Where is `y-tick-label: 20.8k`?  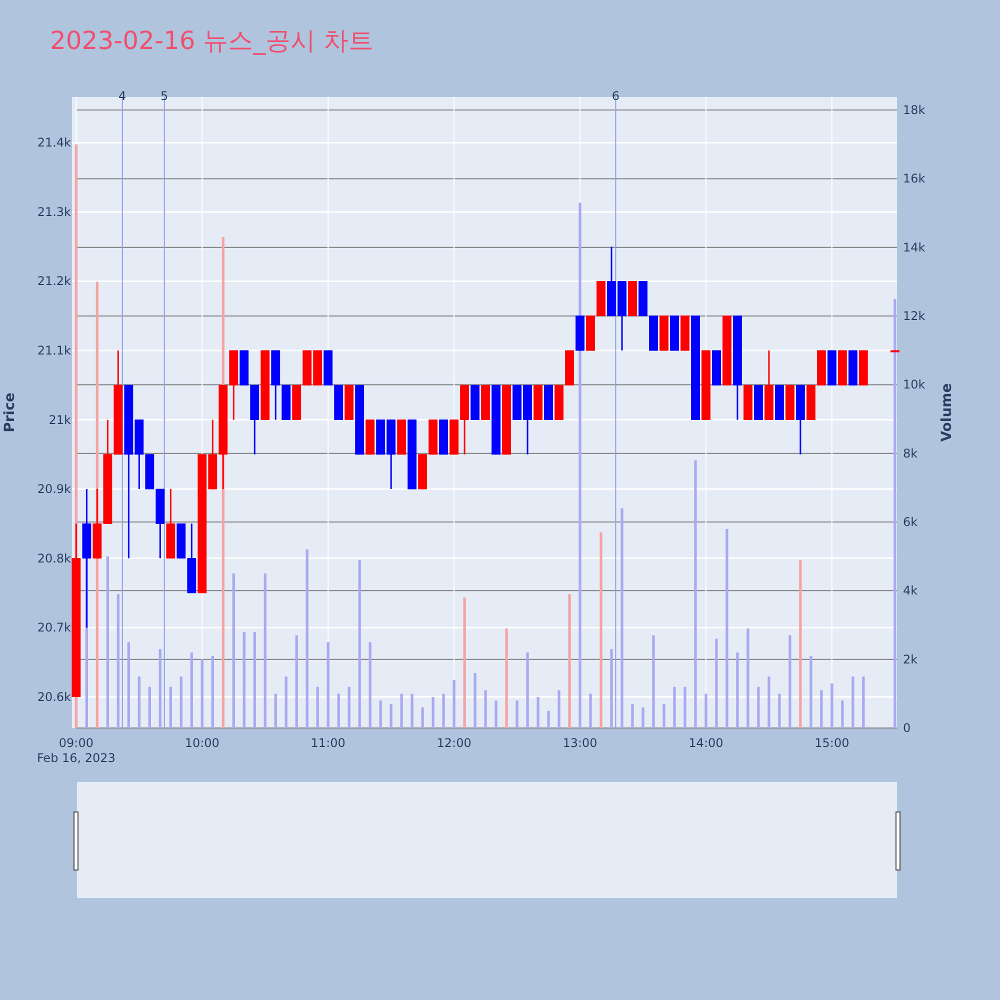 y-tick-label: 20.8k is located at coordinates (54, 558).